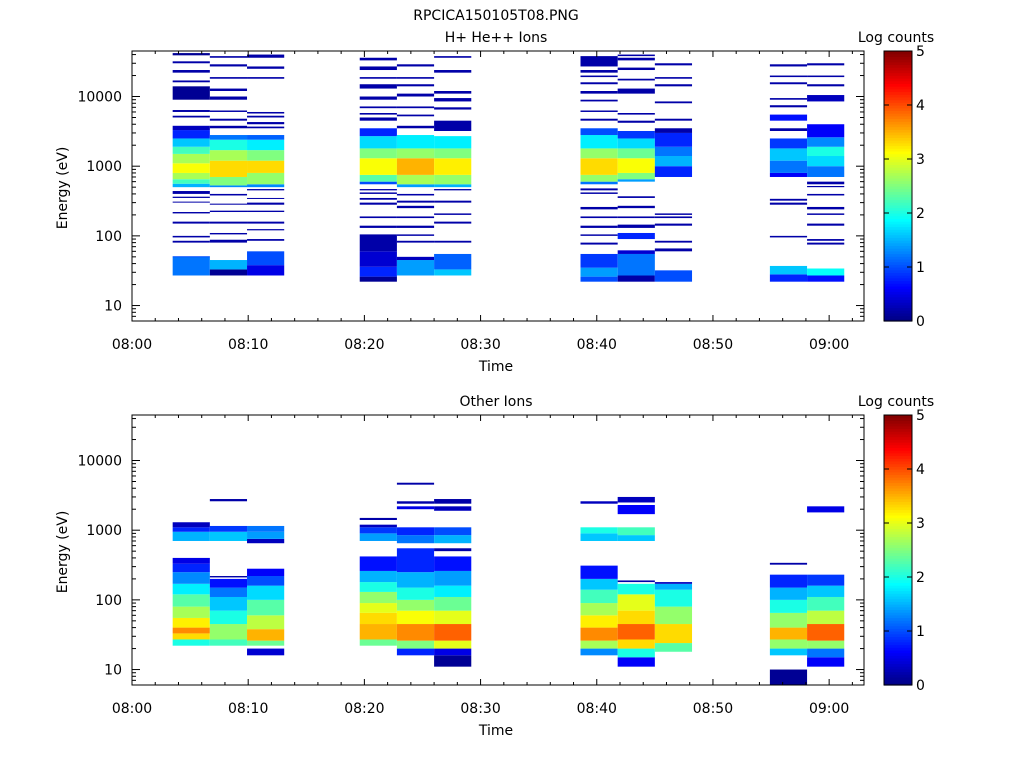 The image size is (1024, 772). I want to click on x-tick-label: 08:30, so click(480, 345).